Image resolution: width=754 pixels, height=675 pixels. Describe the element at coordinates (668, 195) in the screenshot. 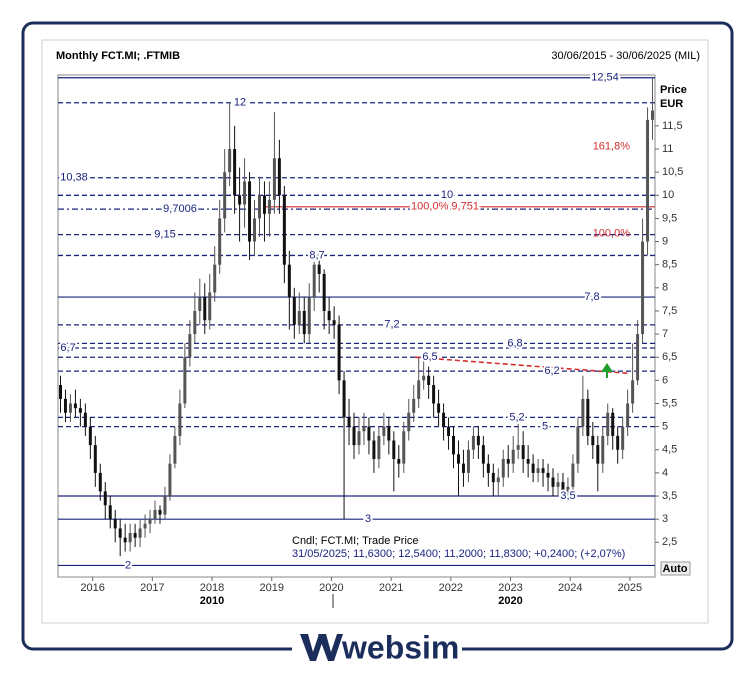

I see `y-tick-label: 10` at that location.